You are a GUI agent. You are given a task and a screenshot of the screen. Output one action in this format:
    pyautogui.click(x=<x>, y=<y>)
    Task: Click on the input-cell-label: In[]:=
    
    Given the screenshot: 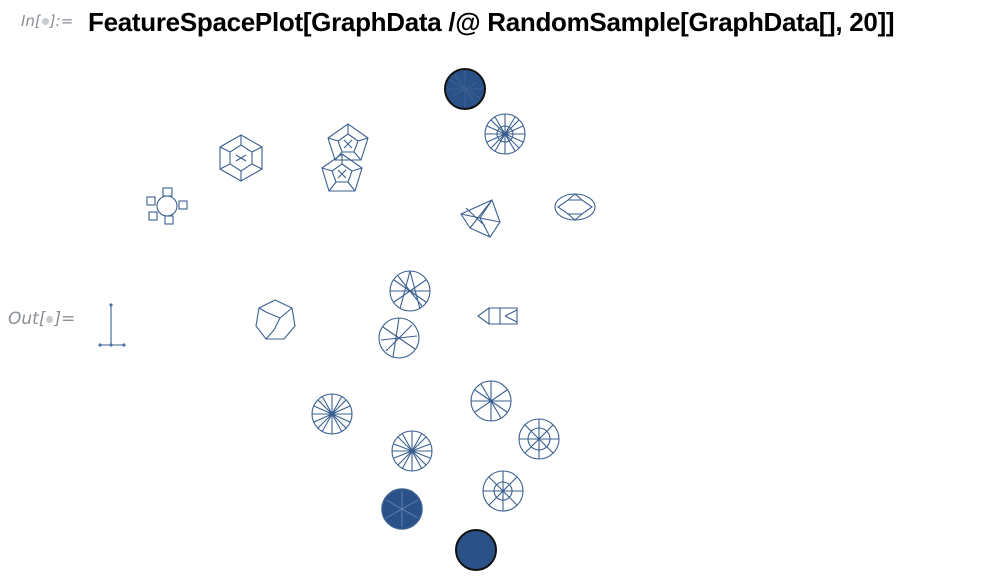 What is the action you would take?
    pyautogui.click(x=47, y=21)
    